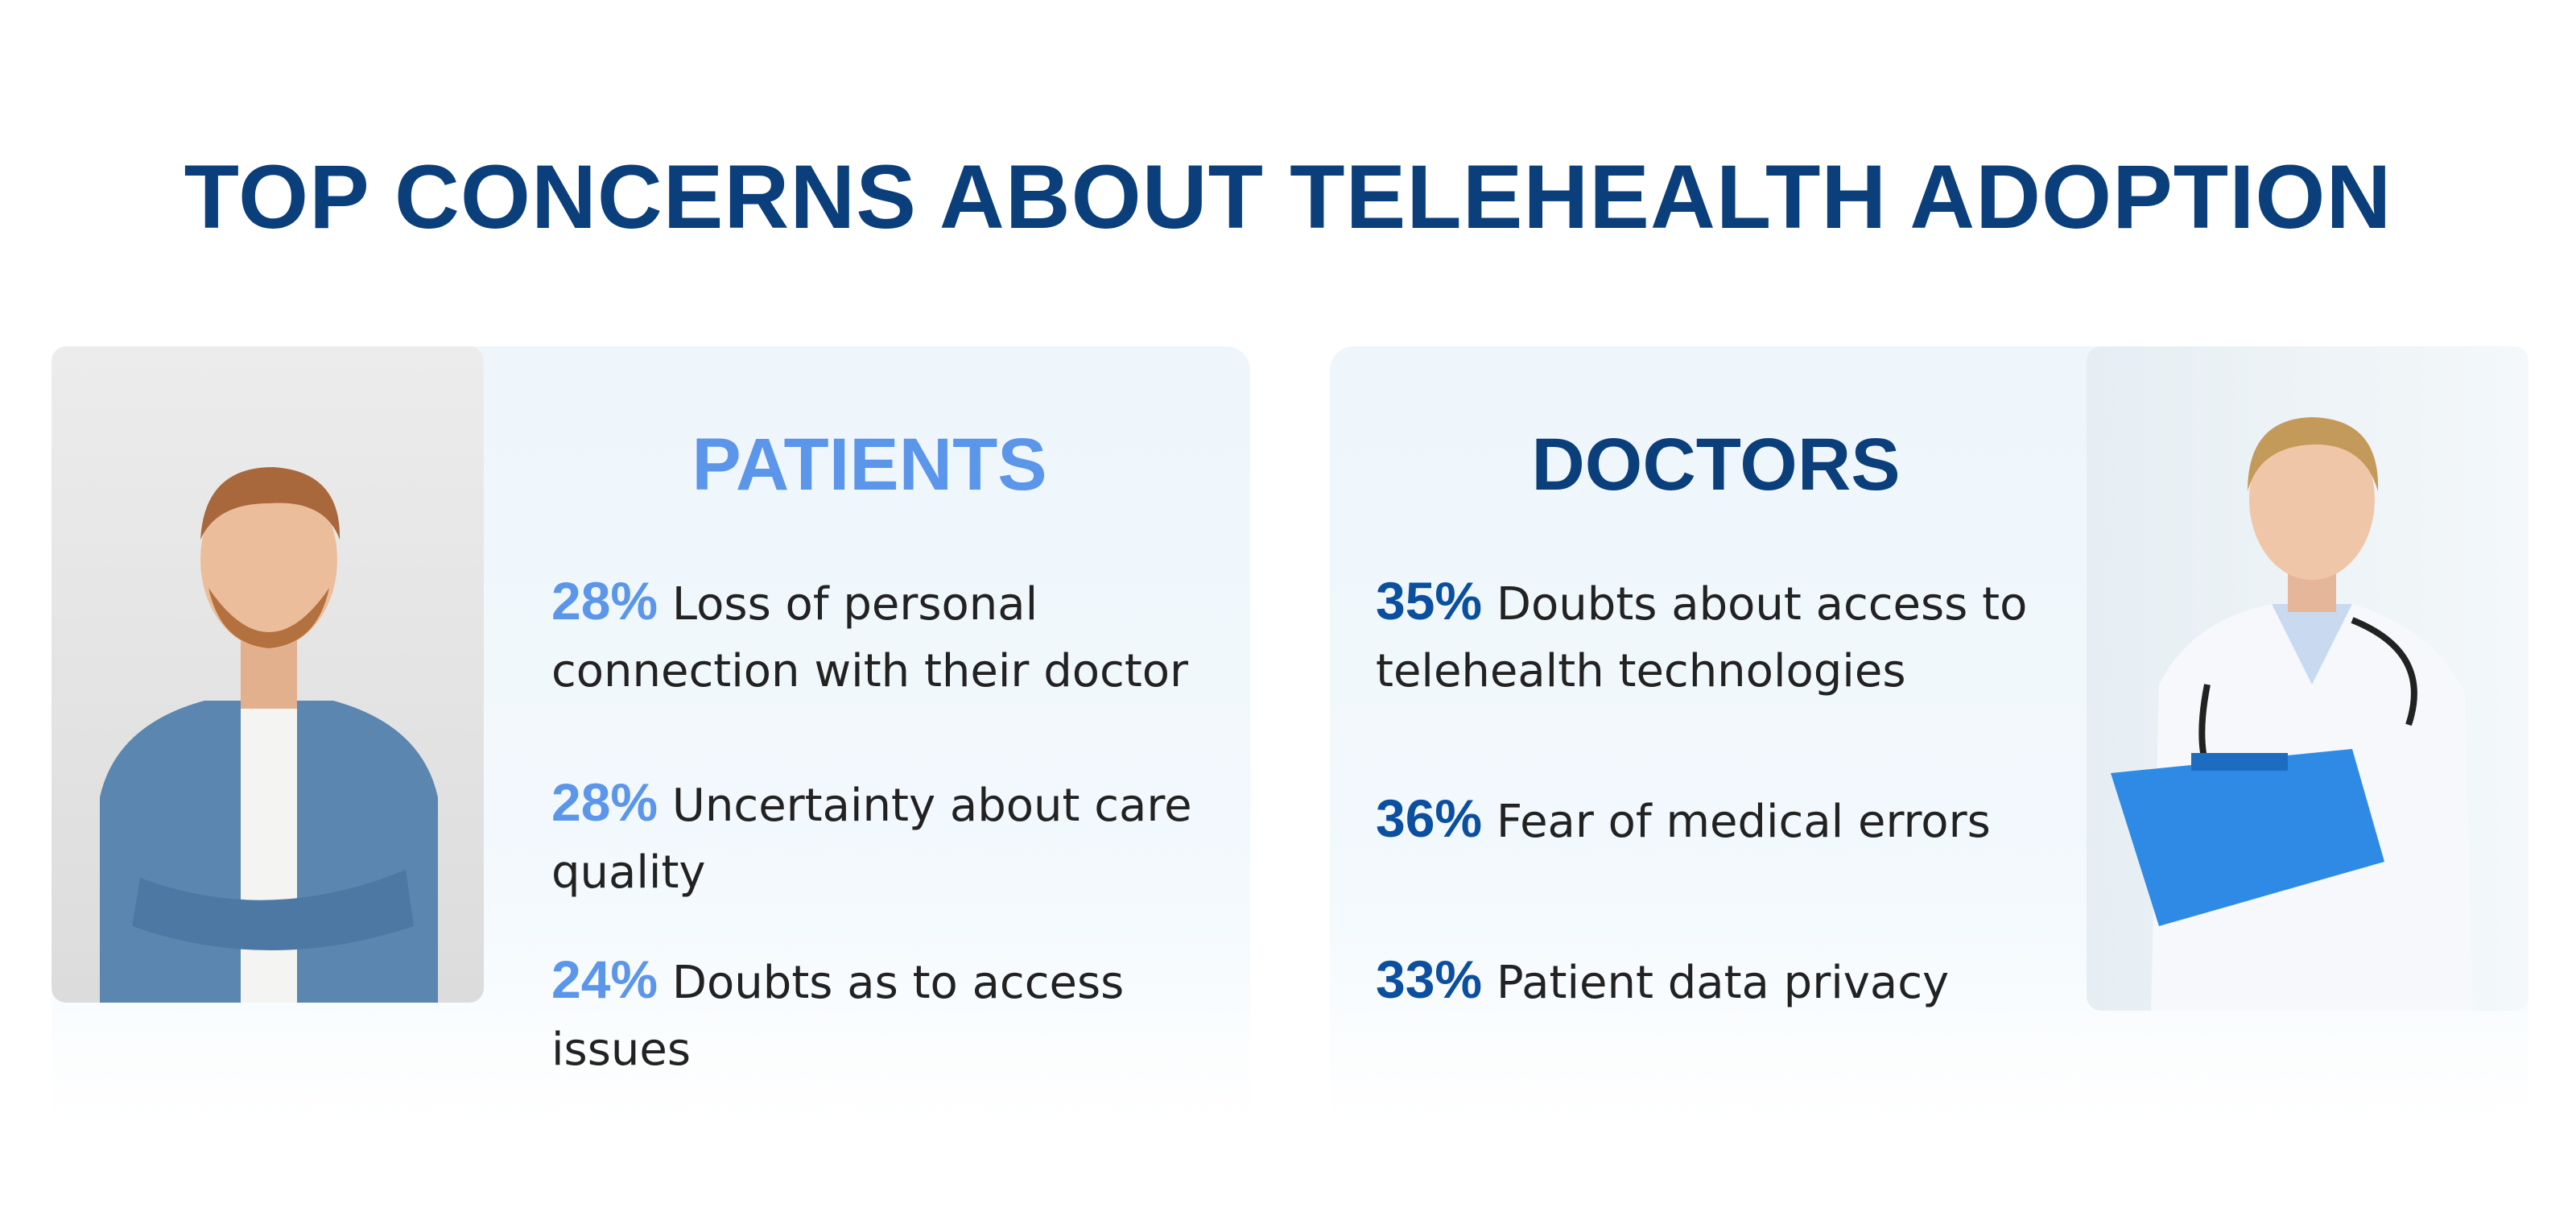 Image resolution: width=2576 pixels, height=1208 pixels. Describe the element at coordinates (869, 465) in the screenshot. I see `patients-title: PATIENTS` at that location.